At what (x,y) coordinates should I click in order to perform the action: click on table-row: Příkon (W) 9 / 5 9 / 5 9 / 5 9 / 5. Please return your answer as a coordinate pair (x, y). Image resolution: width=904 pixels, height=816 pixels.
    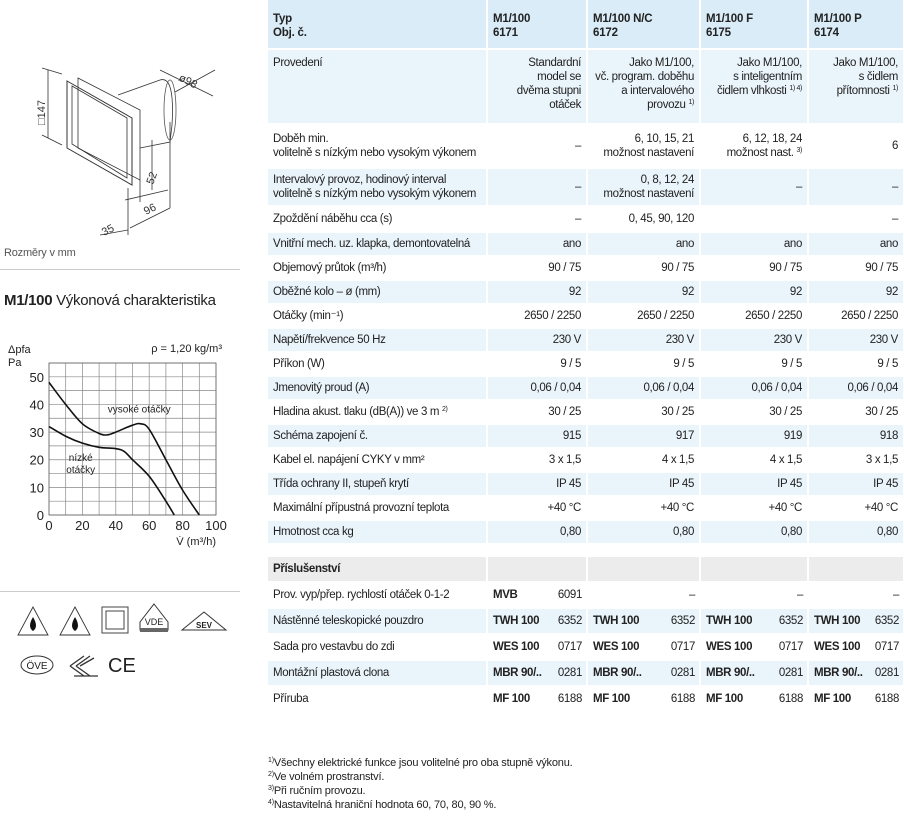
    Looking at the image, I should click on (586, 364).